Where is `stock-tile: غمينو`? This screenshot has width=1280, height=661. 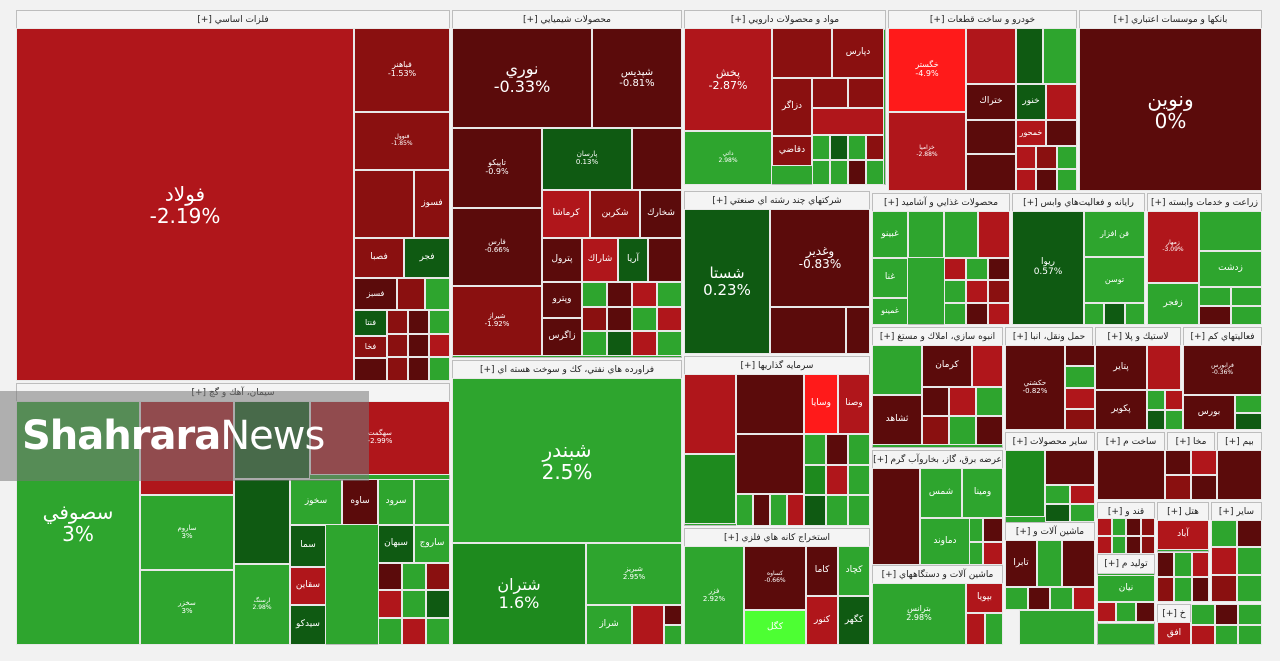
stock-tile: غمينو is located at coordinates (890, 311).